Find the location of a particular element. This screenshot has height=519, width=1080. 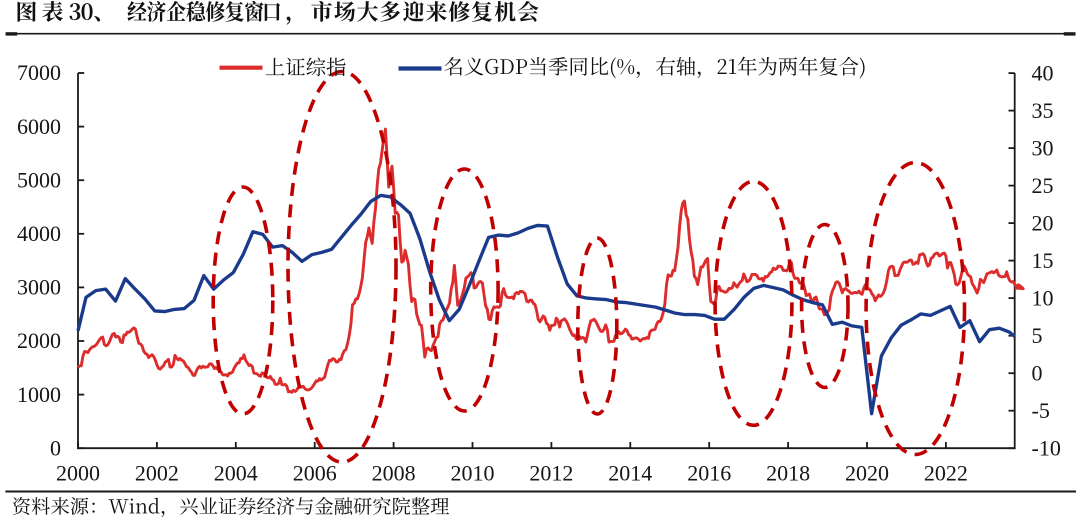

svg-text: 2020 is located at coordinates (867, 473).